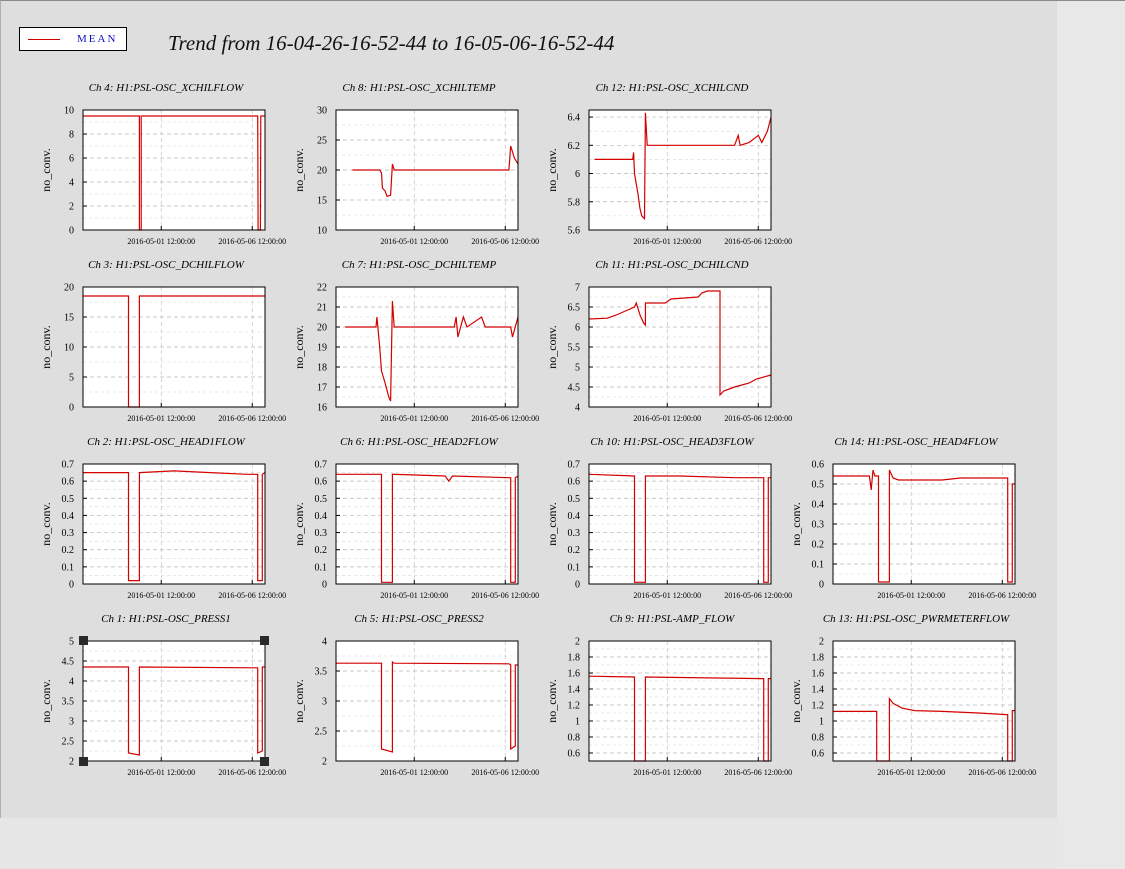 The height and width of the screenshot is (869, 1125). Describe the element at coordinates (322, 308) in the screenshot. I see `tick-label-y: 21` at that location.